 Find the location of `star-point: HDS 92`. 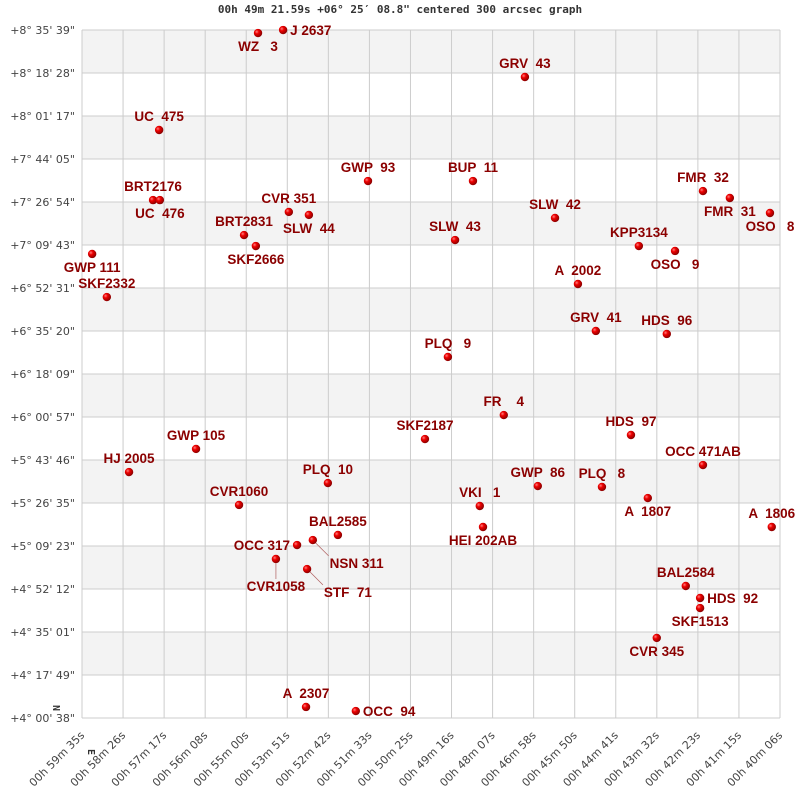

star-point: HDS 92 is located at coordinates (726, 598).